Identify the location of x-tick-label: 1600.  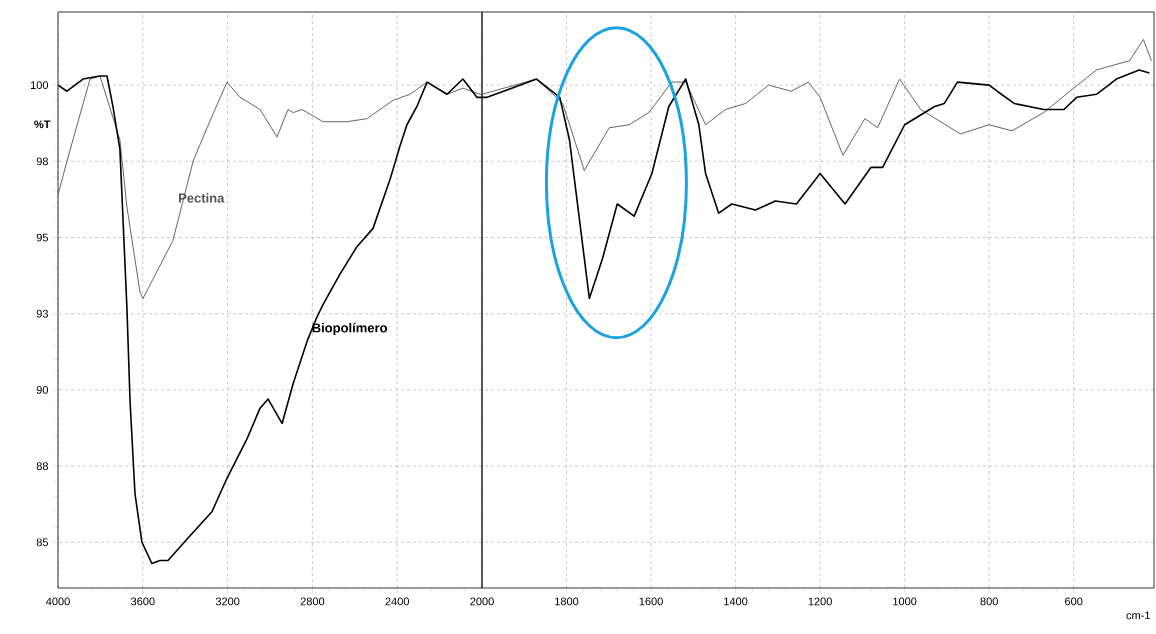
(651, 601).